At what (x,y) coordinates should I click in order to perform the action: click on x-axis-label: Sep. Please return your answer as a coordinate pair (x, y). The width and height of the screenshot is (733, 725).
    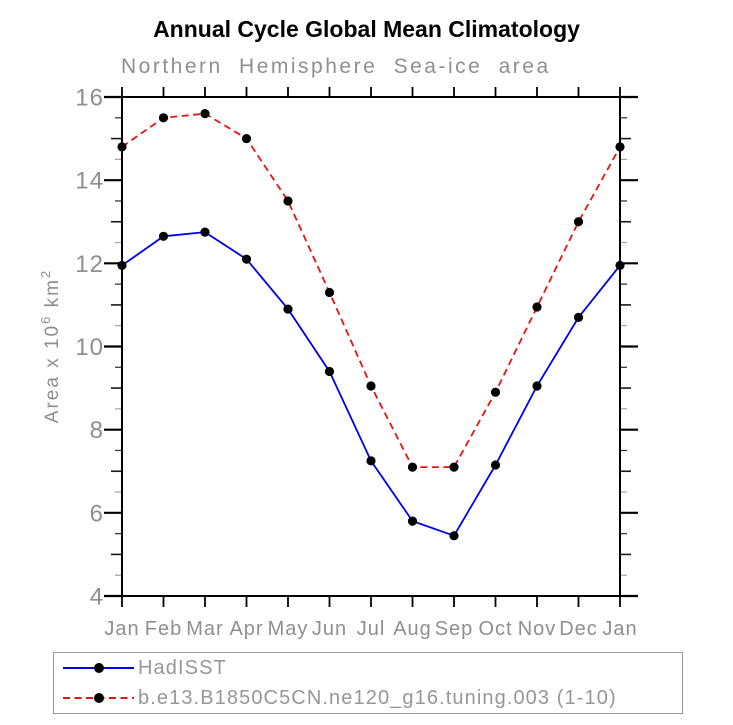
    Looking at the image, I should click on (454, 629).